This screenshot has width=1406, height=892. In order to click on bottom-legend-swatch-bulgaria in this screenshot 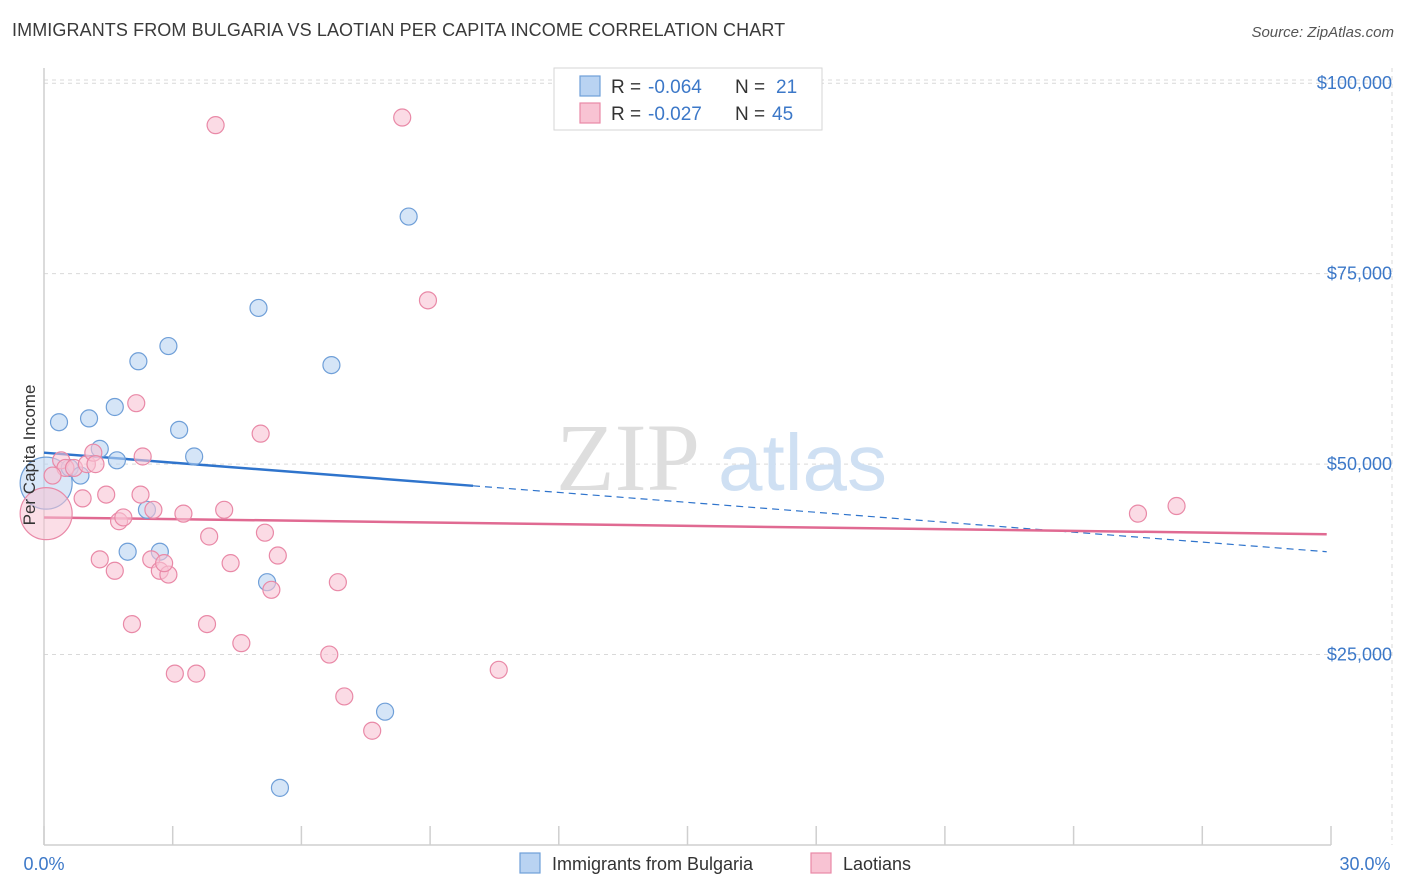, I will do `click(530, 863)`.